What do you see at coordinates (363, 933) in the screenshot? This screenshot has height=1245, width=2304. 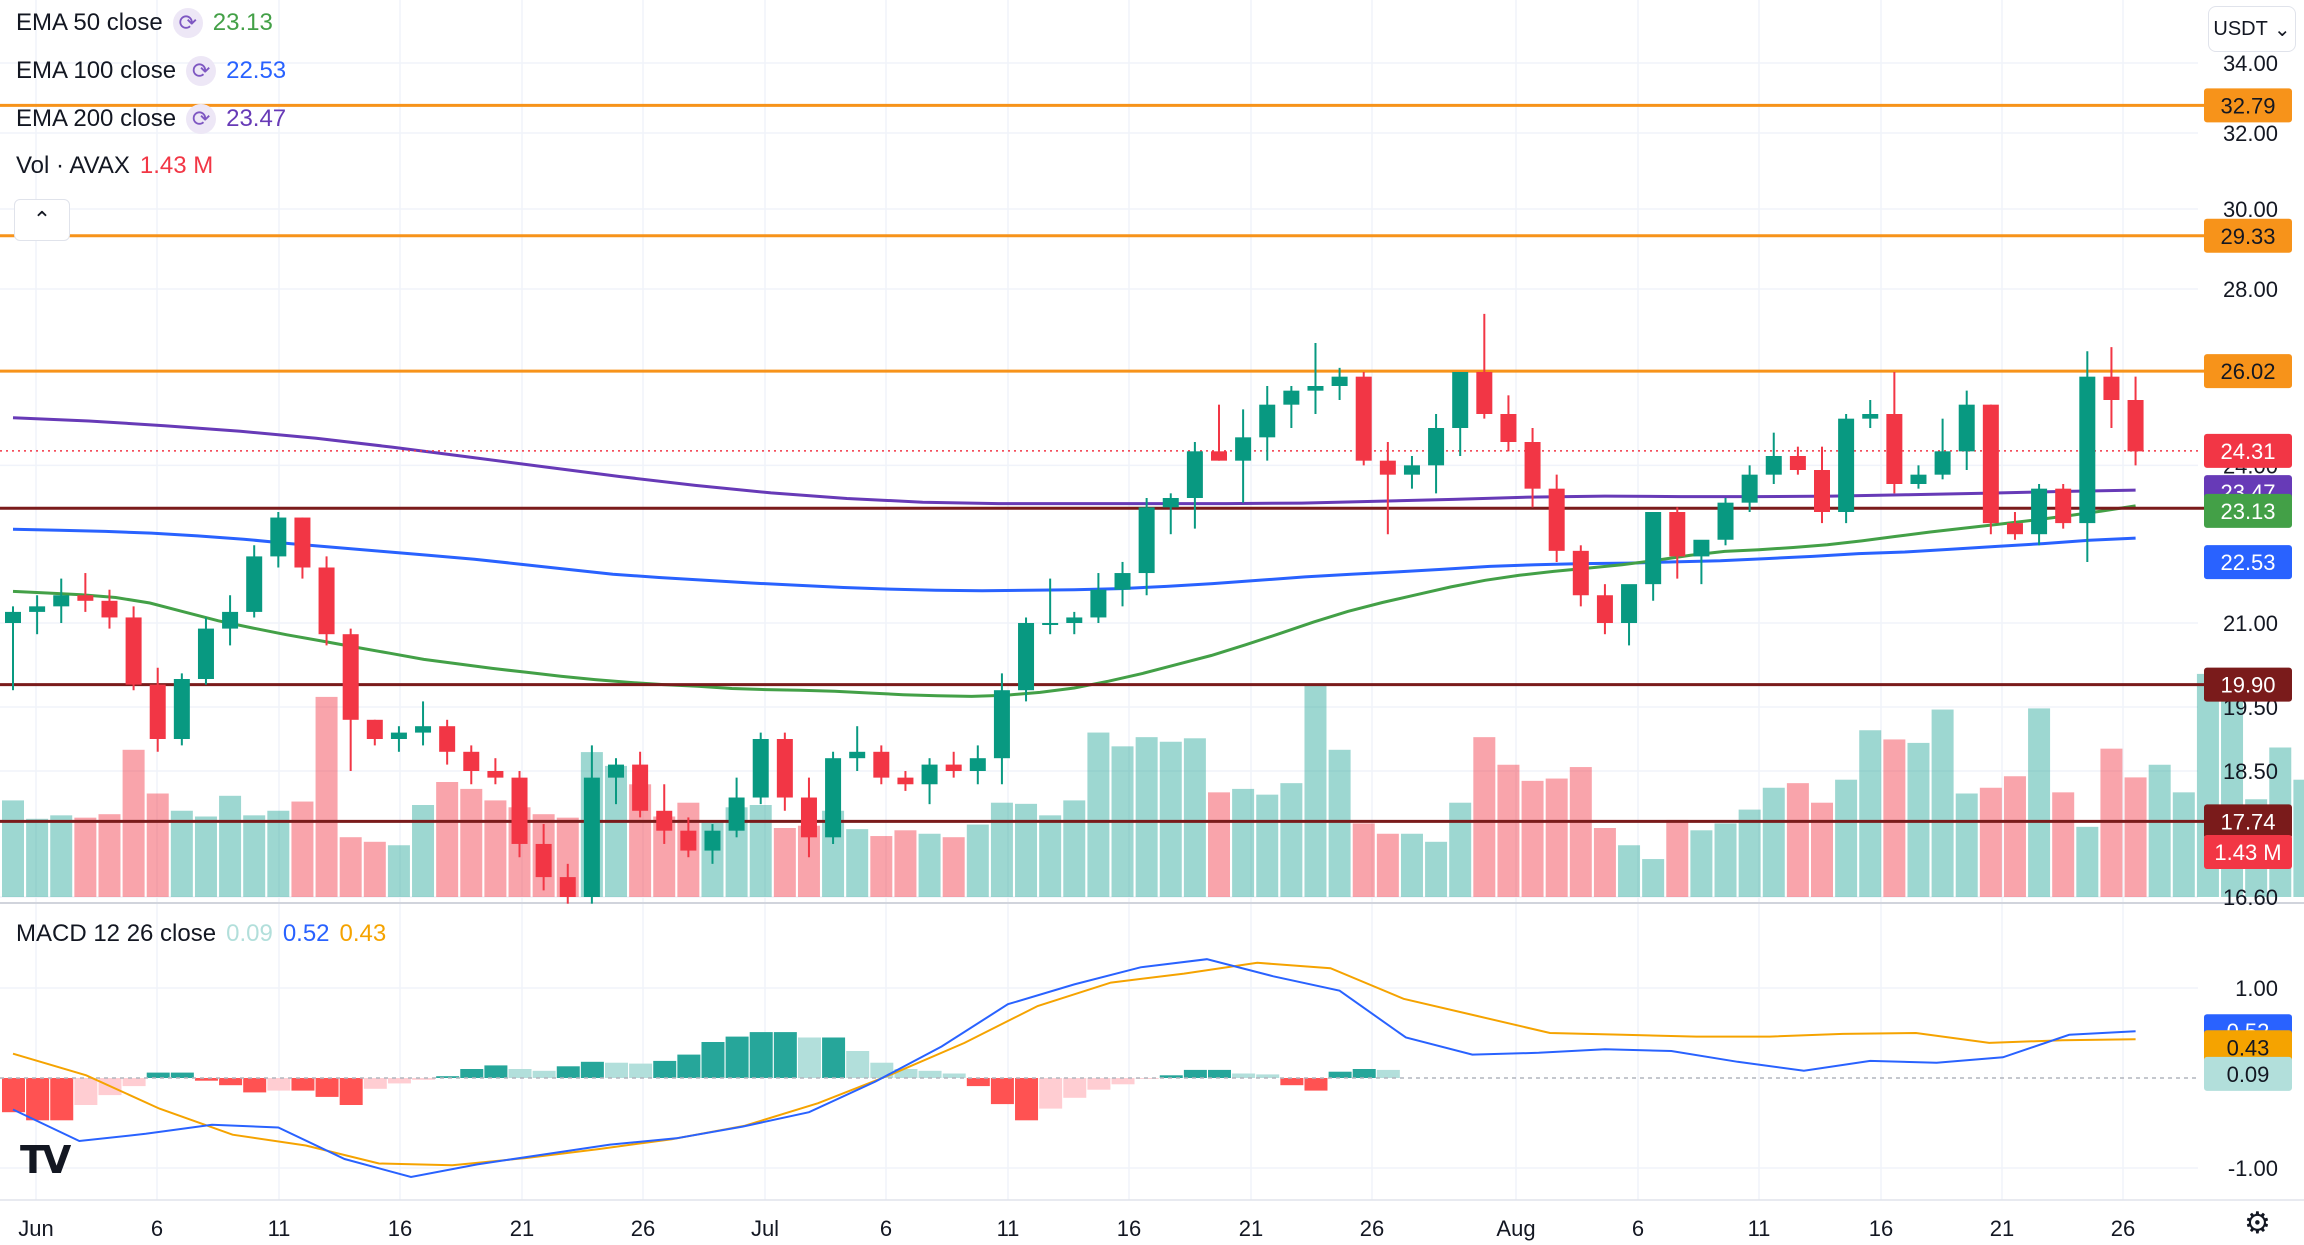 I see `macd-signal-value: 0.43` at bounding box center [363, 933].